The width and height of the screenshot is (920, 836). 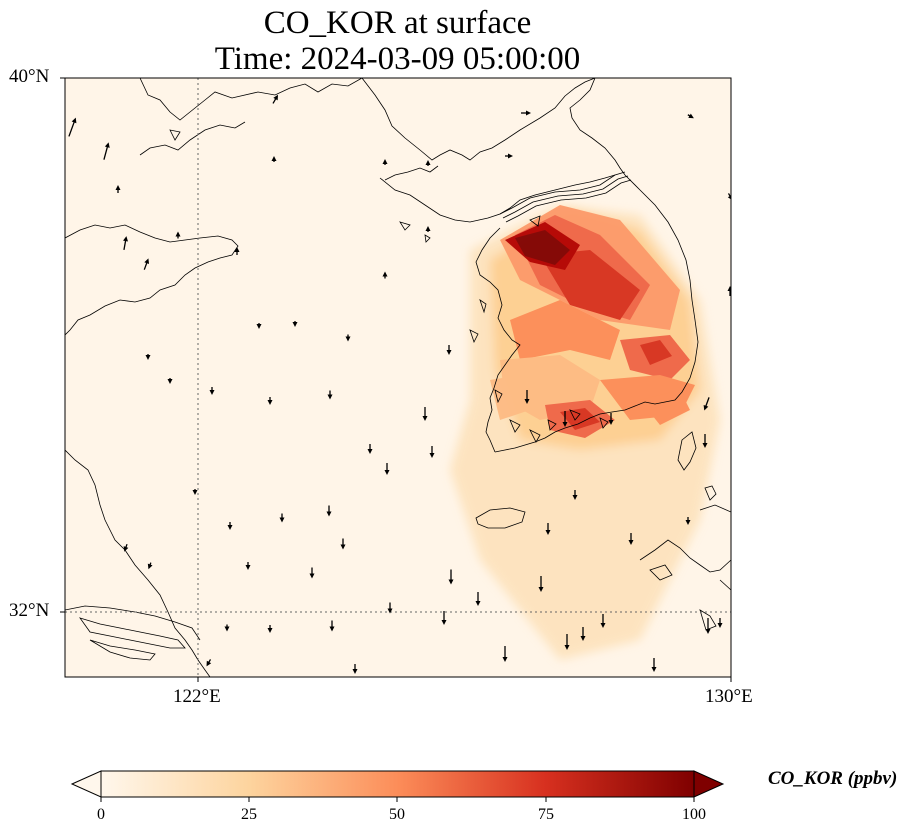 I want to click on colorbar-tick-50: 50, so click(x=397, y=814).